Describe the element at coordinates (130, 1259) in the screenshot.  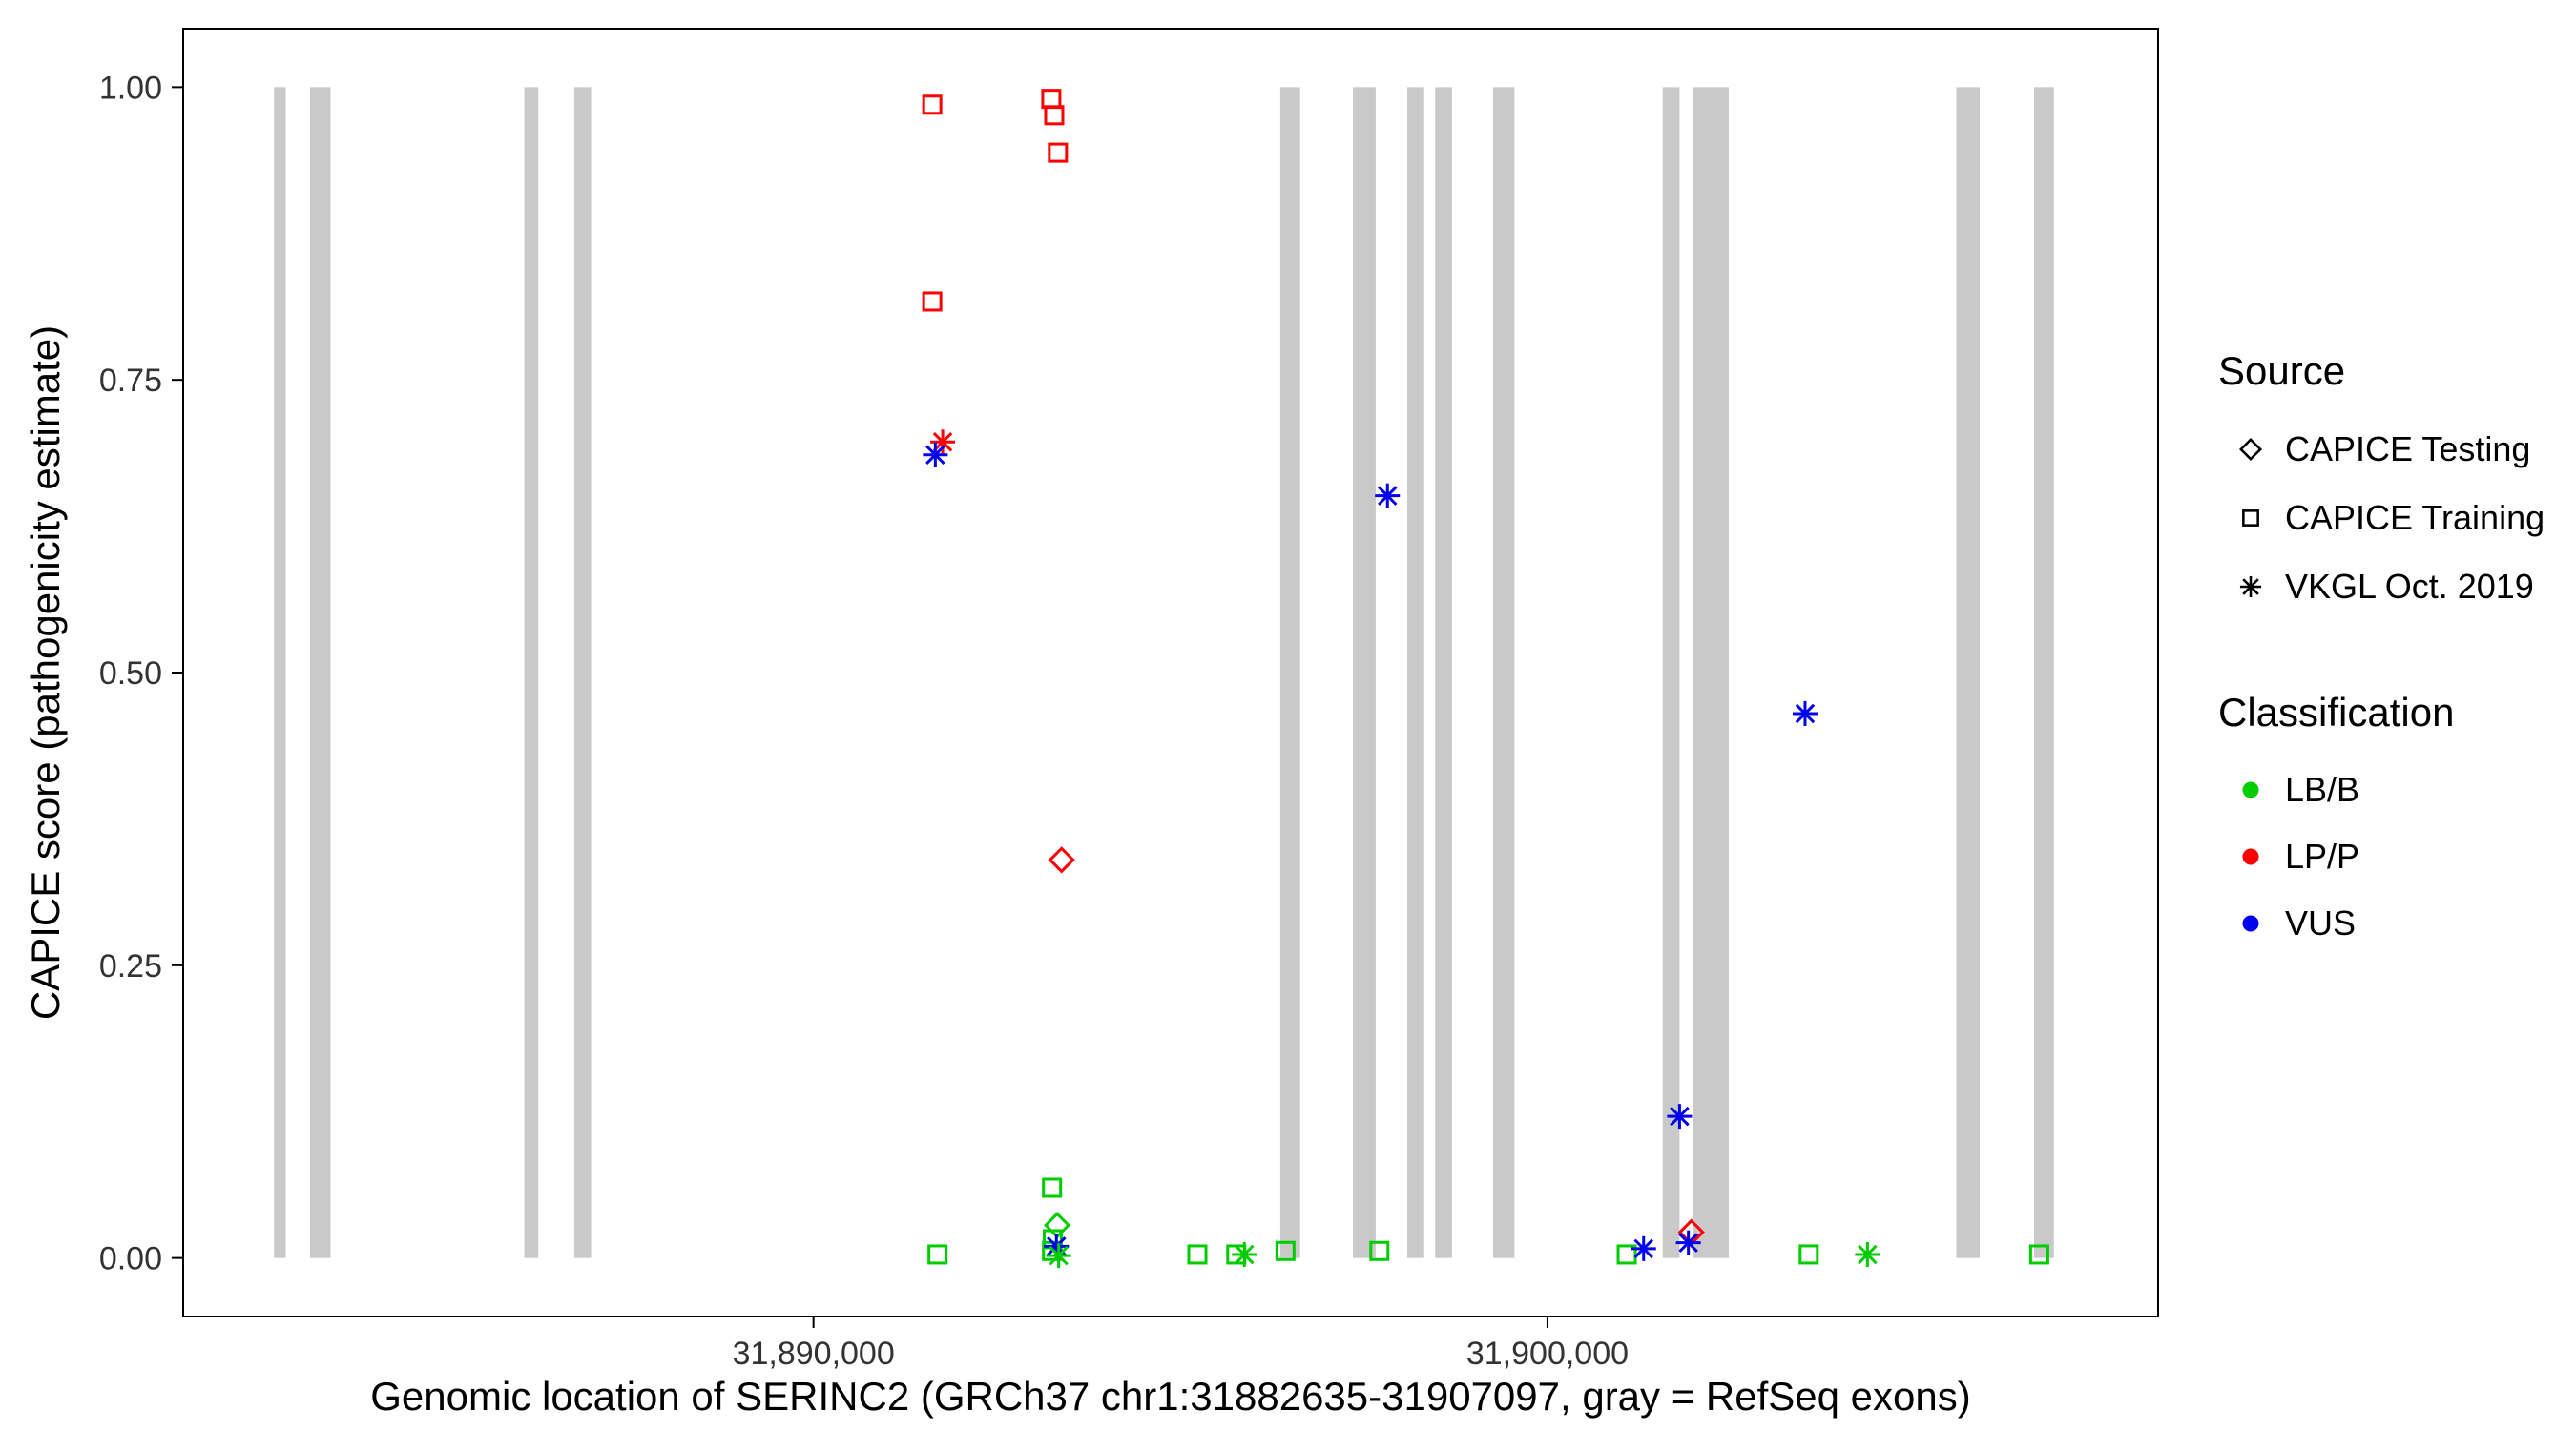
I see `y-tick-label: 0.00` at that location.